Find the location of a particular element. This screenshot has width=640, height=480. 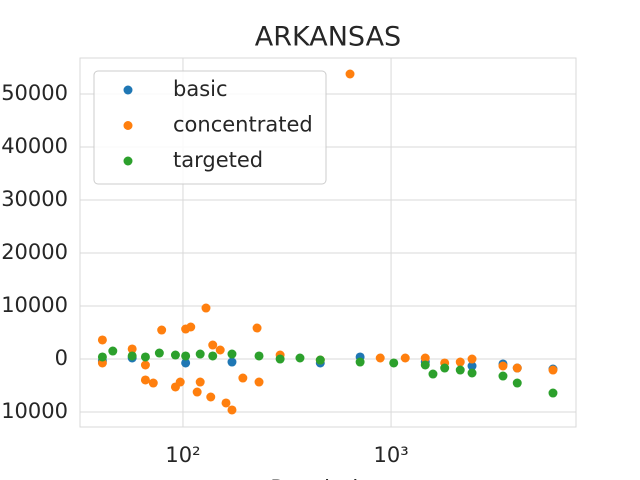

x-tick-label: 10³ is located at coordinates (390, 455).